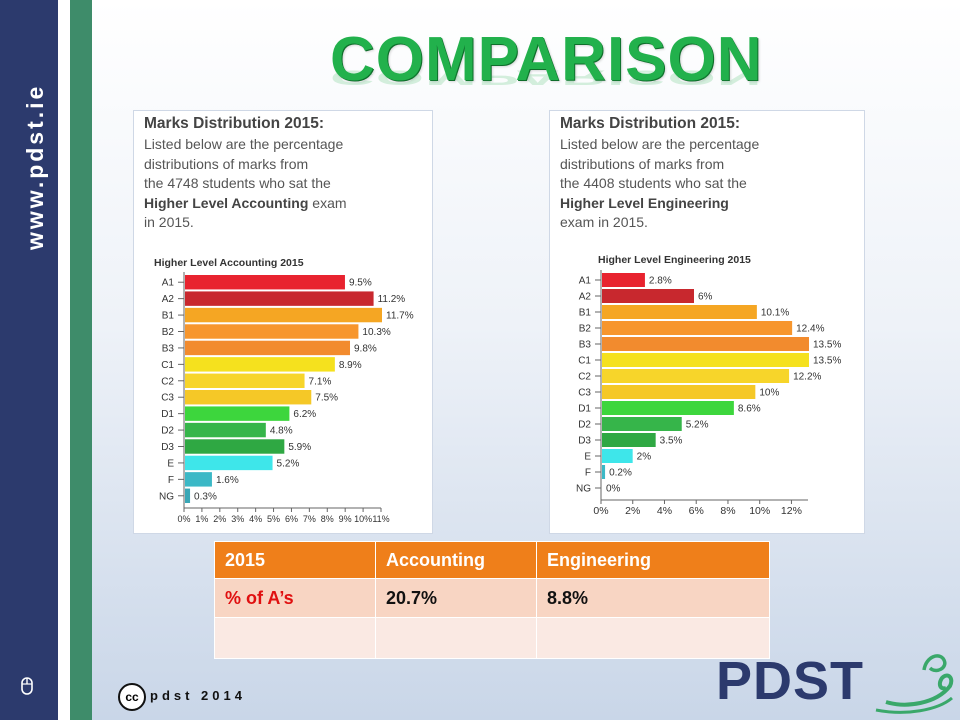 This screenshot has height=720, width=960. What do you see at coordinates (188, 495) in the screenshot?
I see `bar-ng` at bounding box center [188, 495].